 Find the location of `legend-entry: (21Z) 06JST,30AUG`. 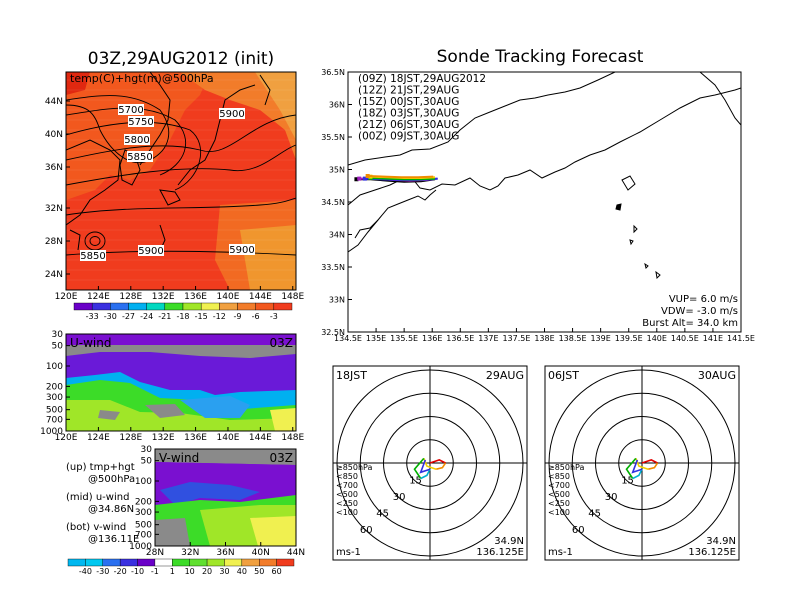

legend-entry: (21Z) 06JST,30AUG is located at coordinates (408, 125).